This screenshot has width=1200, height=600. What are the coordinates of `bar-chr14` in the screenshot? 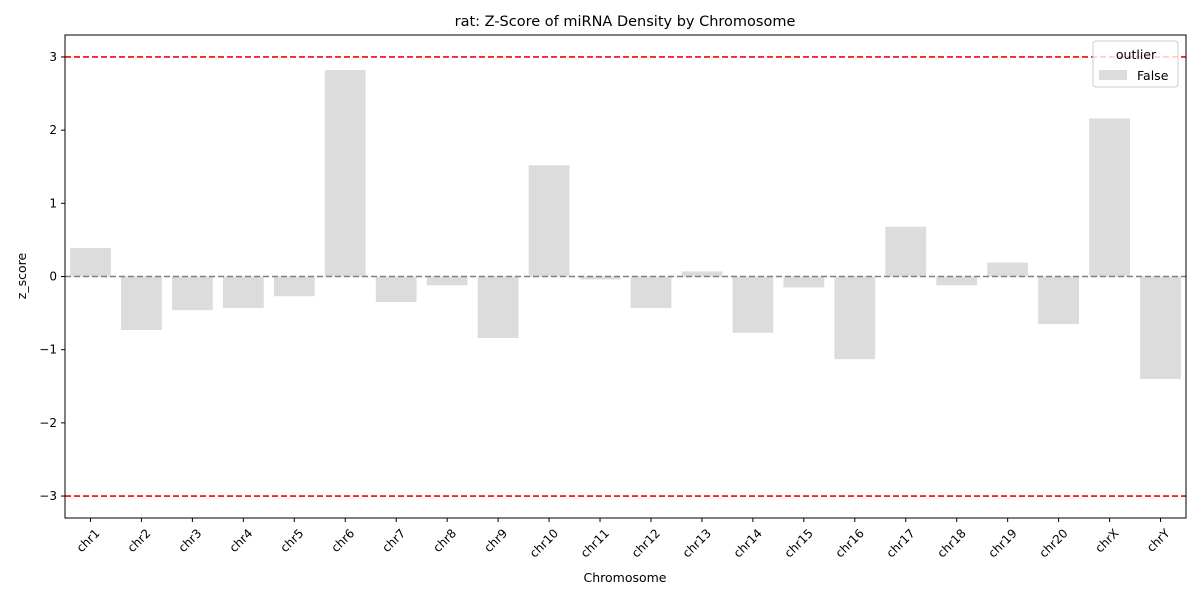 It's located at (753, 304).